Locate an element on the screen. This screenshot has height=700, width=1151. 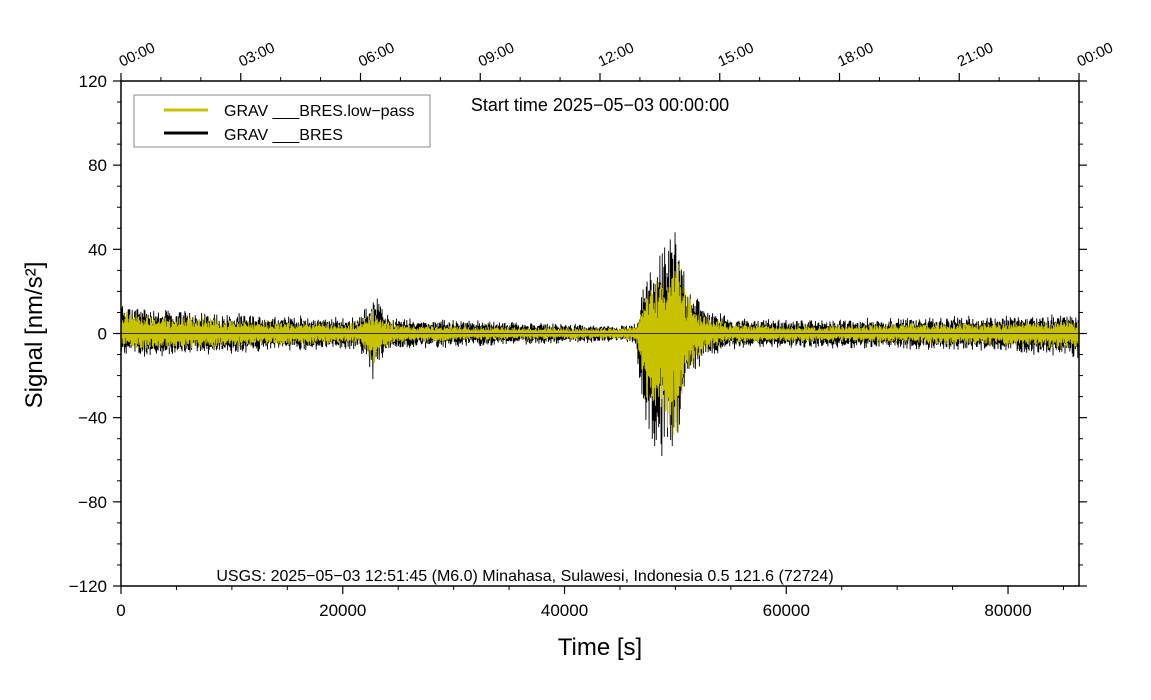
y-tick-label: 0 is located at coordinates (102, 334).